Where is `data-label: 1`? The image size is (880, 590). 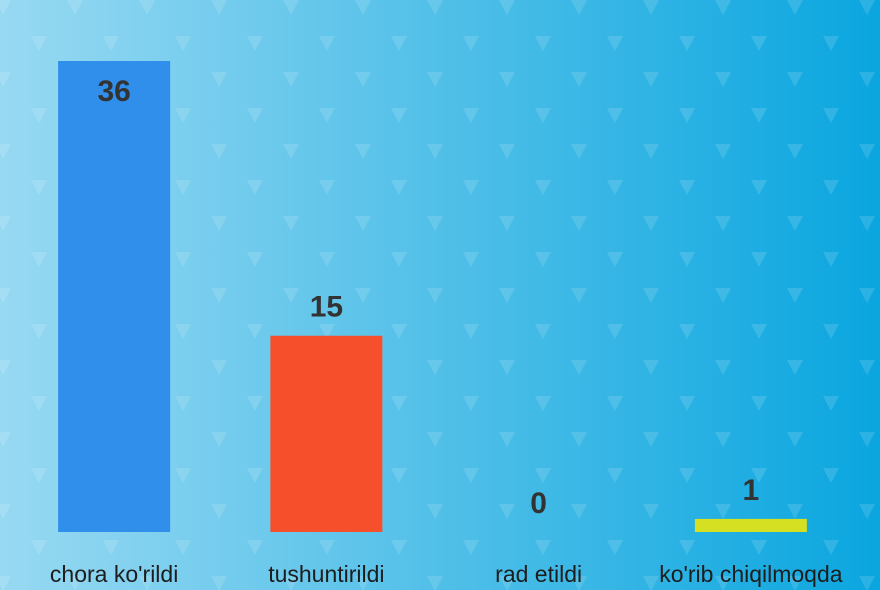 data-label: 1 is located at coordinates (751, 490).